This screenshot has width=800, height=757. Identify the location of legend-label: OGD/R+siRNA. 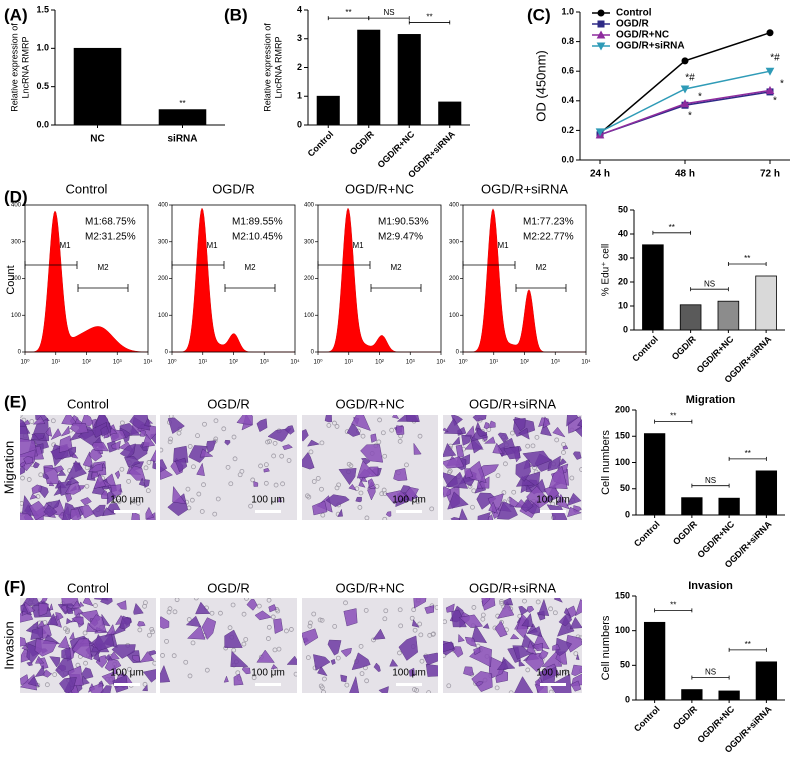
(650, 46).